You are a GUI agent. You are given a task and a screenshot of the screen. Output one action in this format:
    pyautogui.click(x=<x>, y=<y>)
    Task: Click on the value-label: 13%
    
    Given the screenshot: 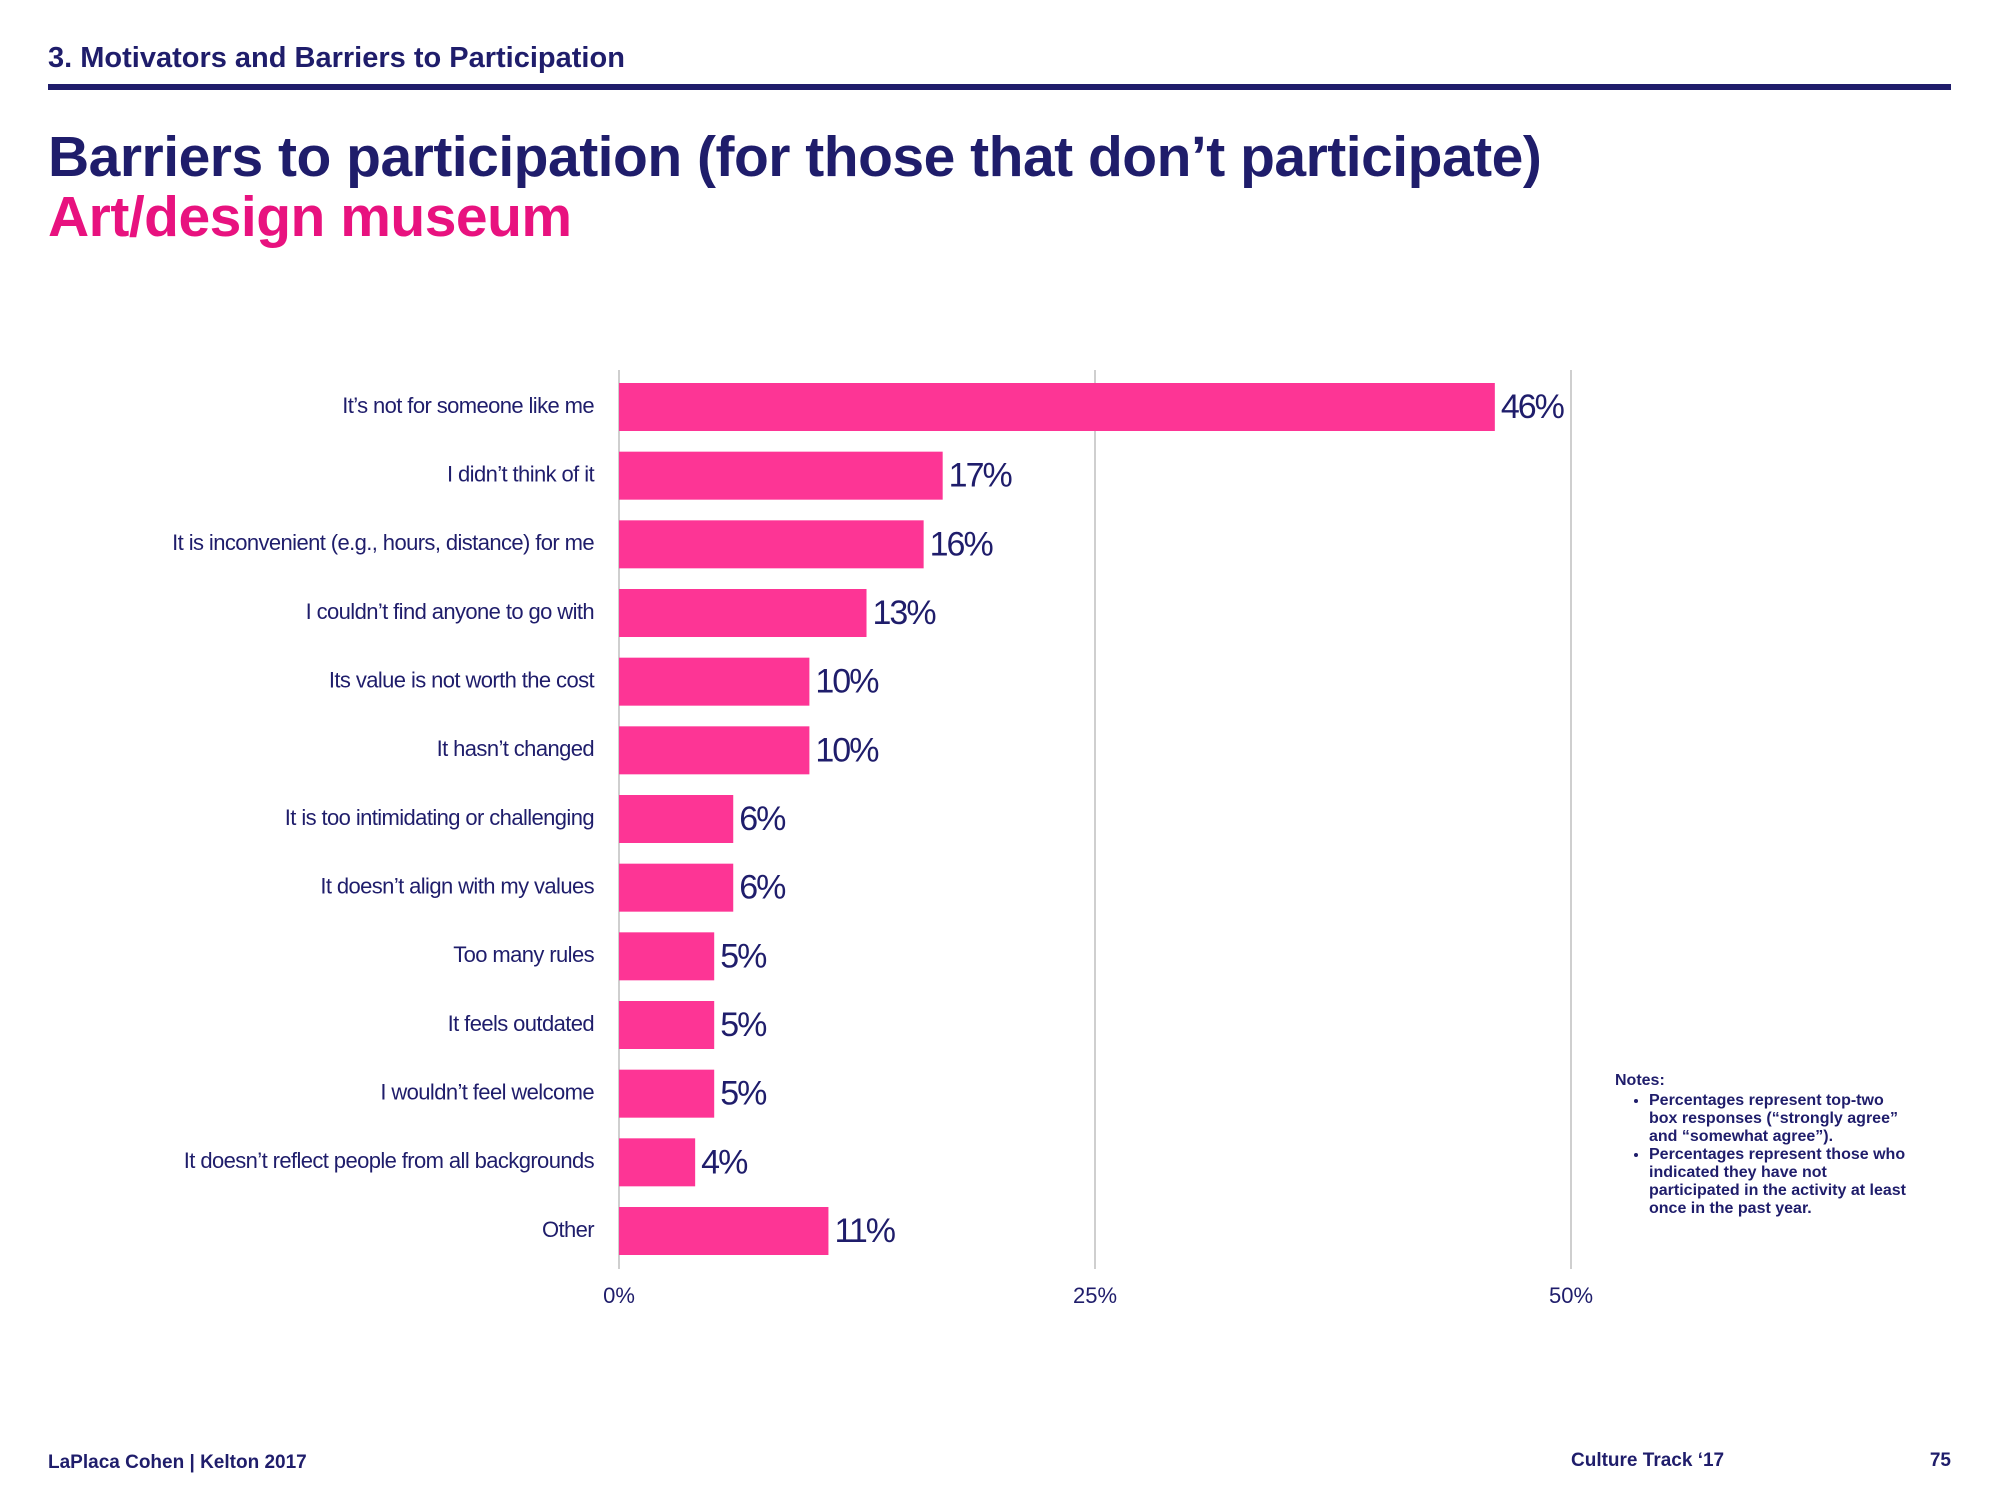 What is the action you would take?
    pyautogui.click(x=905, y=613)
    